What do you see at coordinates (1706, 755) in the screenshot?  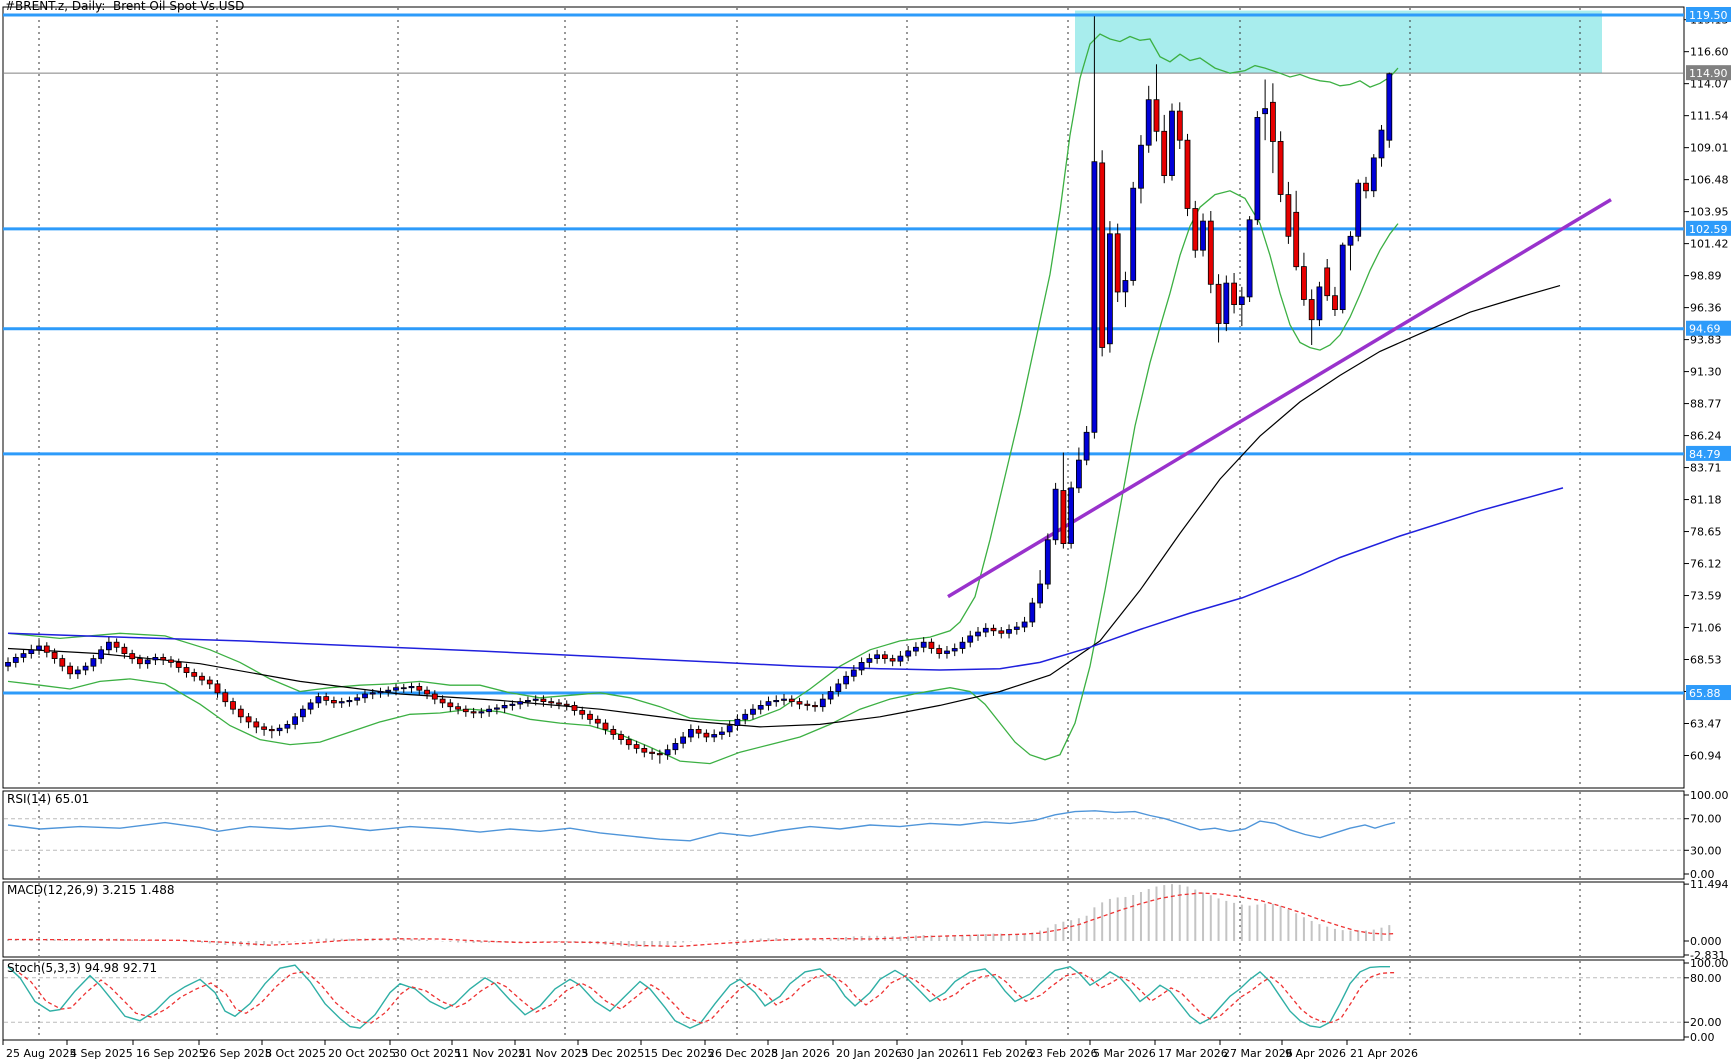 I see `price-tick-label: 60.94` at bounding box center [1706, 755].